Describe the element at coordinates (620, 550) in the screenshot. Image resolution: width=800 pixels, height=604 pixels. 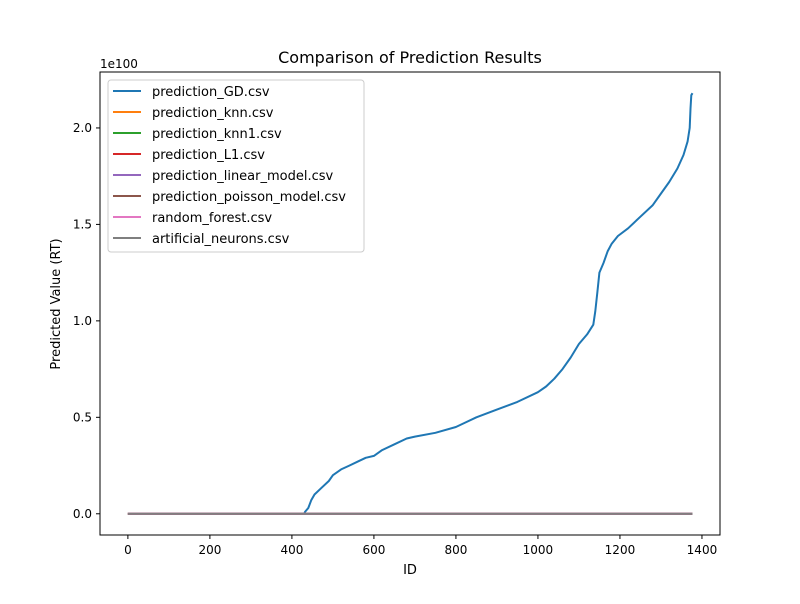
I see `x-tick-label: 1200` at that location.